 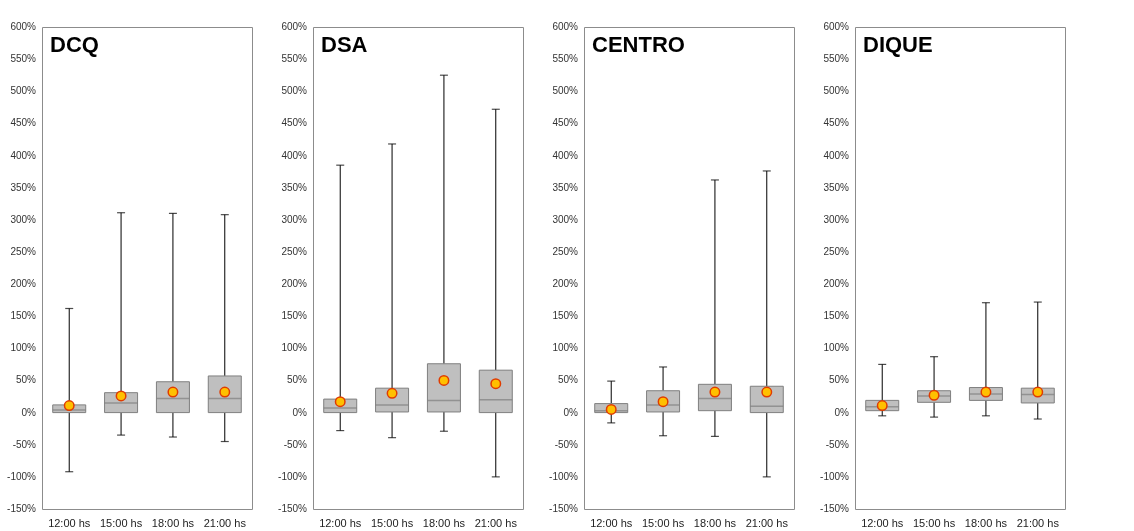 I want to click on chart-title: DIQUE, so click(x=898, y=44).